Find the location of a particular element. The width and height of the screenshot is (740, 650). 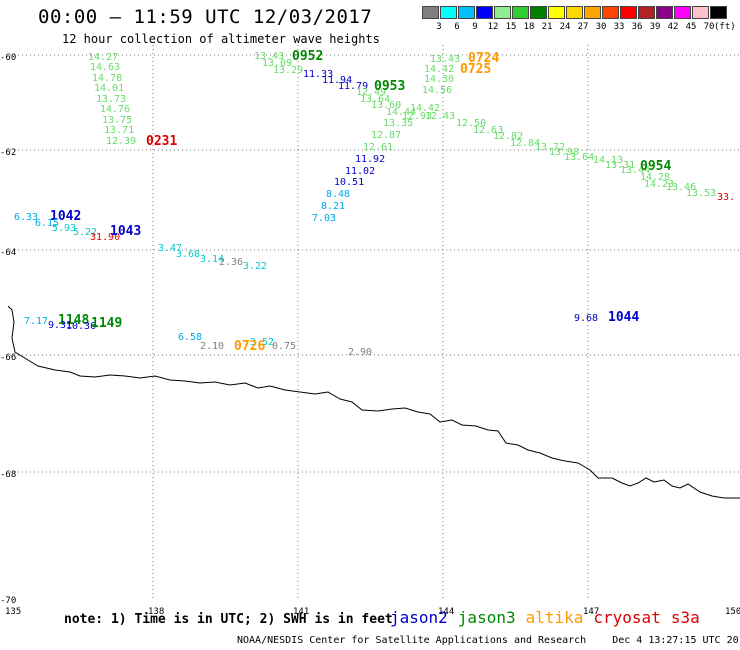

color-scale-unit: (ft) is located at coordinates (725, 27).